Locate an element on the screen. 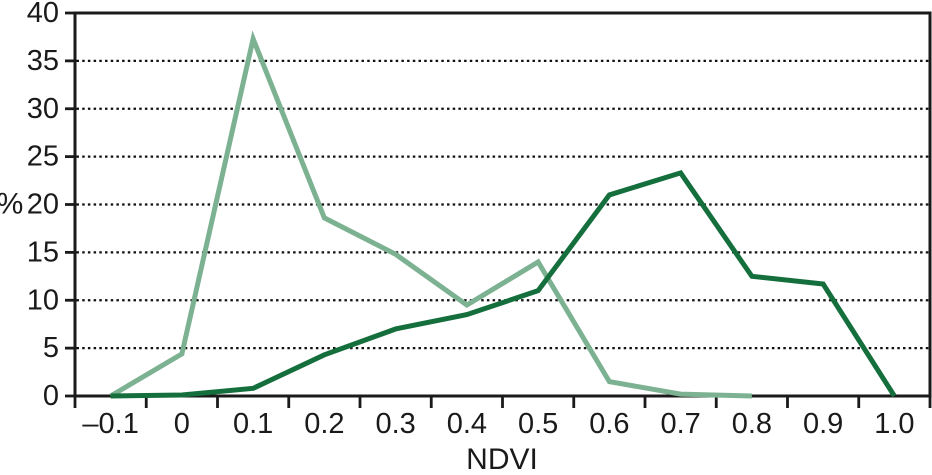 Image resolution: width=932 pixels, height=475 pixels. x-axis-tick-label-1.0: 1.0 is located at coordinates (894, 424).